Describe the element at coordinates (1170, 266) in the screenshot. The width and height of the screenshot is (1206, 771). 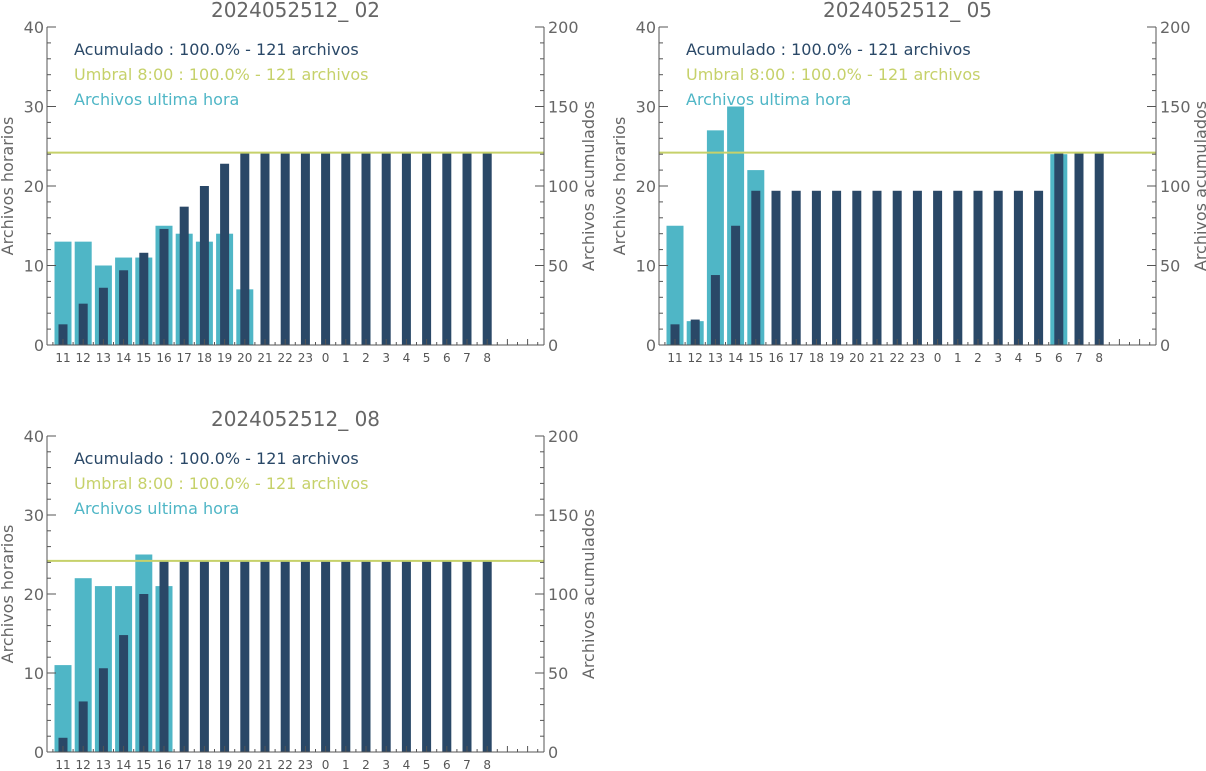
I see `y-right-tick-label: 50` at that location.